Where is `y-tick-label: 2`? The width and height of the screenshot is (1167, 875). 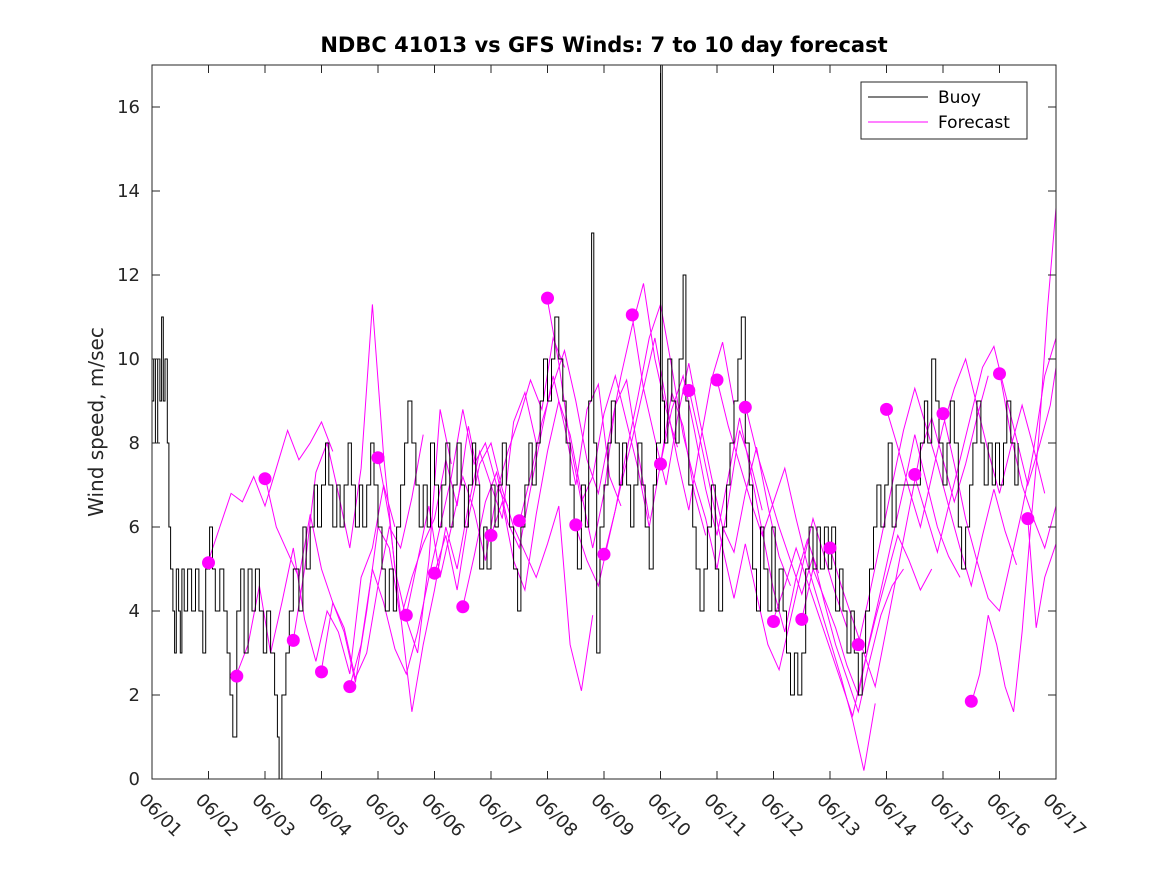 y-tick-label: 2 is located at coordinates (134, 695).